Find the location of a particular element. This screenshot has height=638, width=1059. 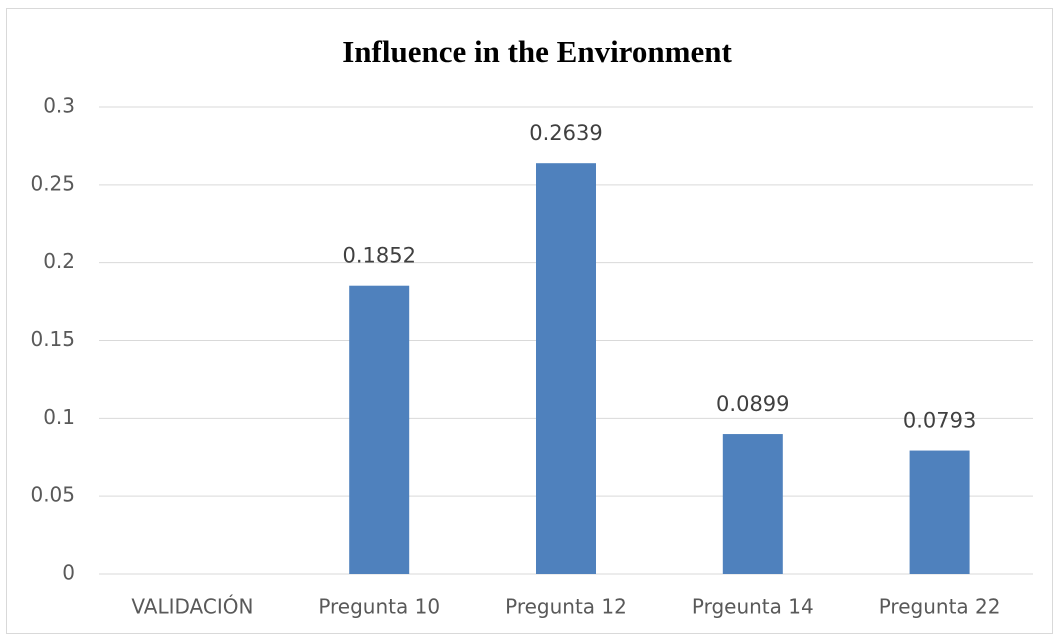

x-tick-label: Prgeunta 14 is located at coordinates (753, 607).